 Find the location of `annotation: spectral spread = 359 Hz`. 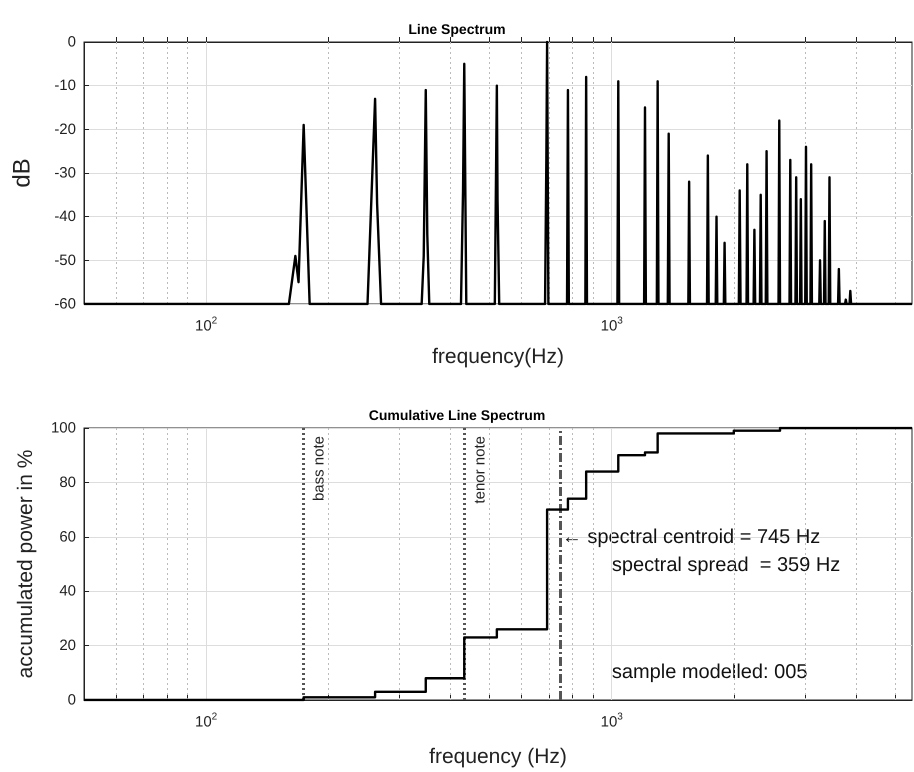

annotation: spectral spread = 359 Hz is located at coordinates (726, 565).